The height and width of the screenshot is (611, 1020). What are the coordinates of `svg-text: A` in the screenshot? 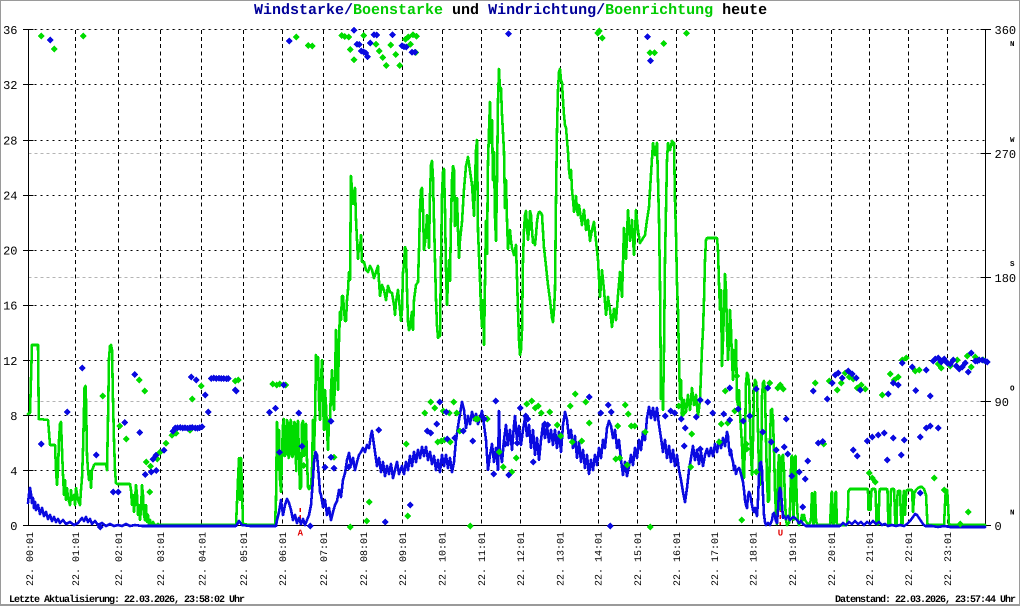 It's located at (301, 534).